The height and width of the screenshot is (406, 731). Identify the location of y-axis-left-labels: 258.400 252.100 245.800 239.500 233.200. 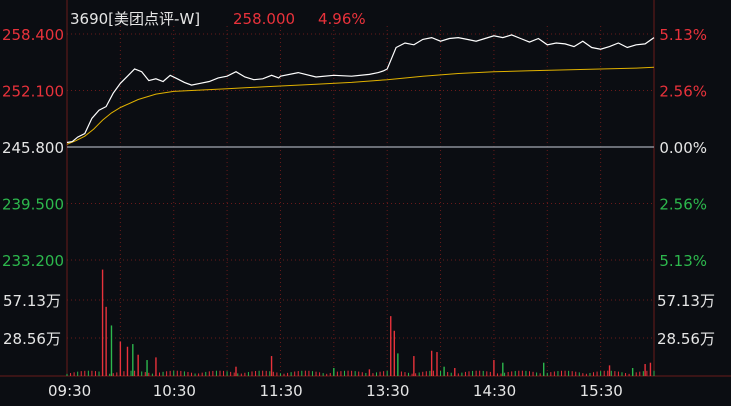
(33, 148).